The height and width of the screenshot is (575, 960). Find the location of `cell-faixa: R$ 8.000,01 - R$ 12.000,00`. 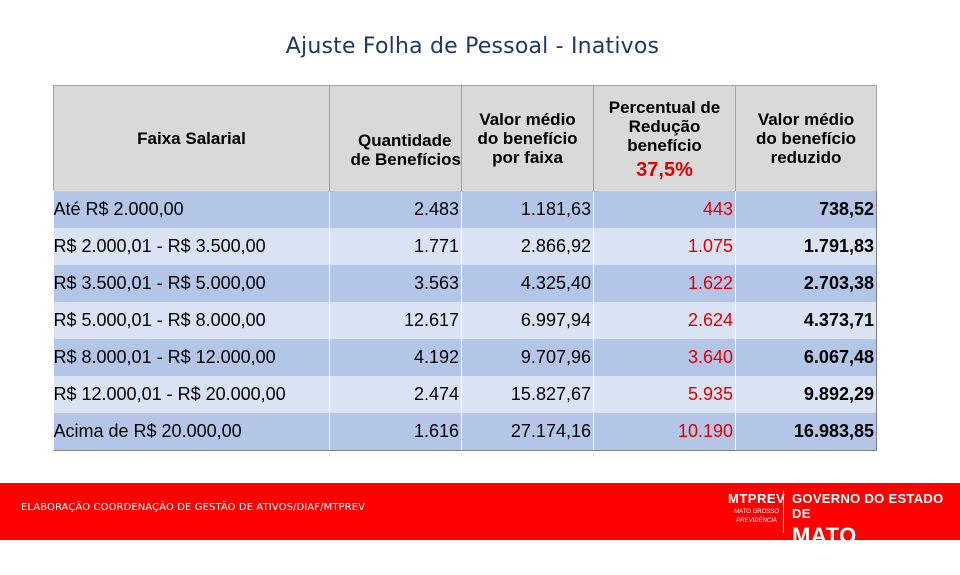

cell-faixa: R$ 8.000,01 - R$ 12.000,00 is located at coordinates (191, 357).